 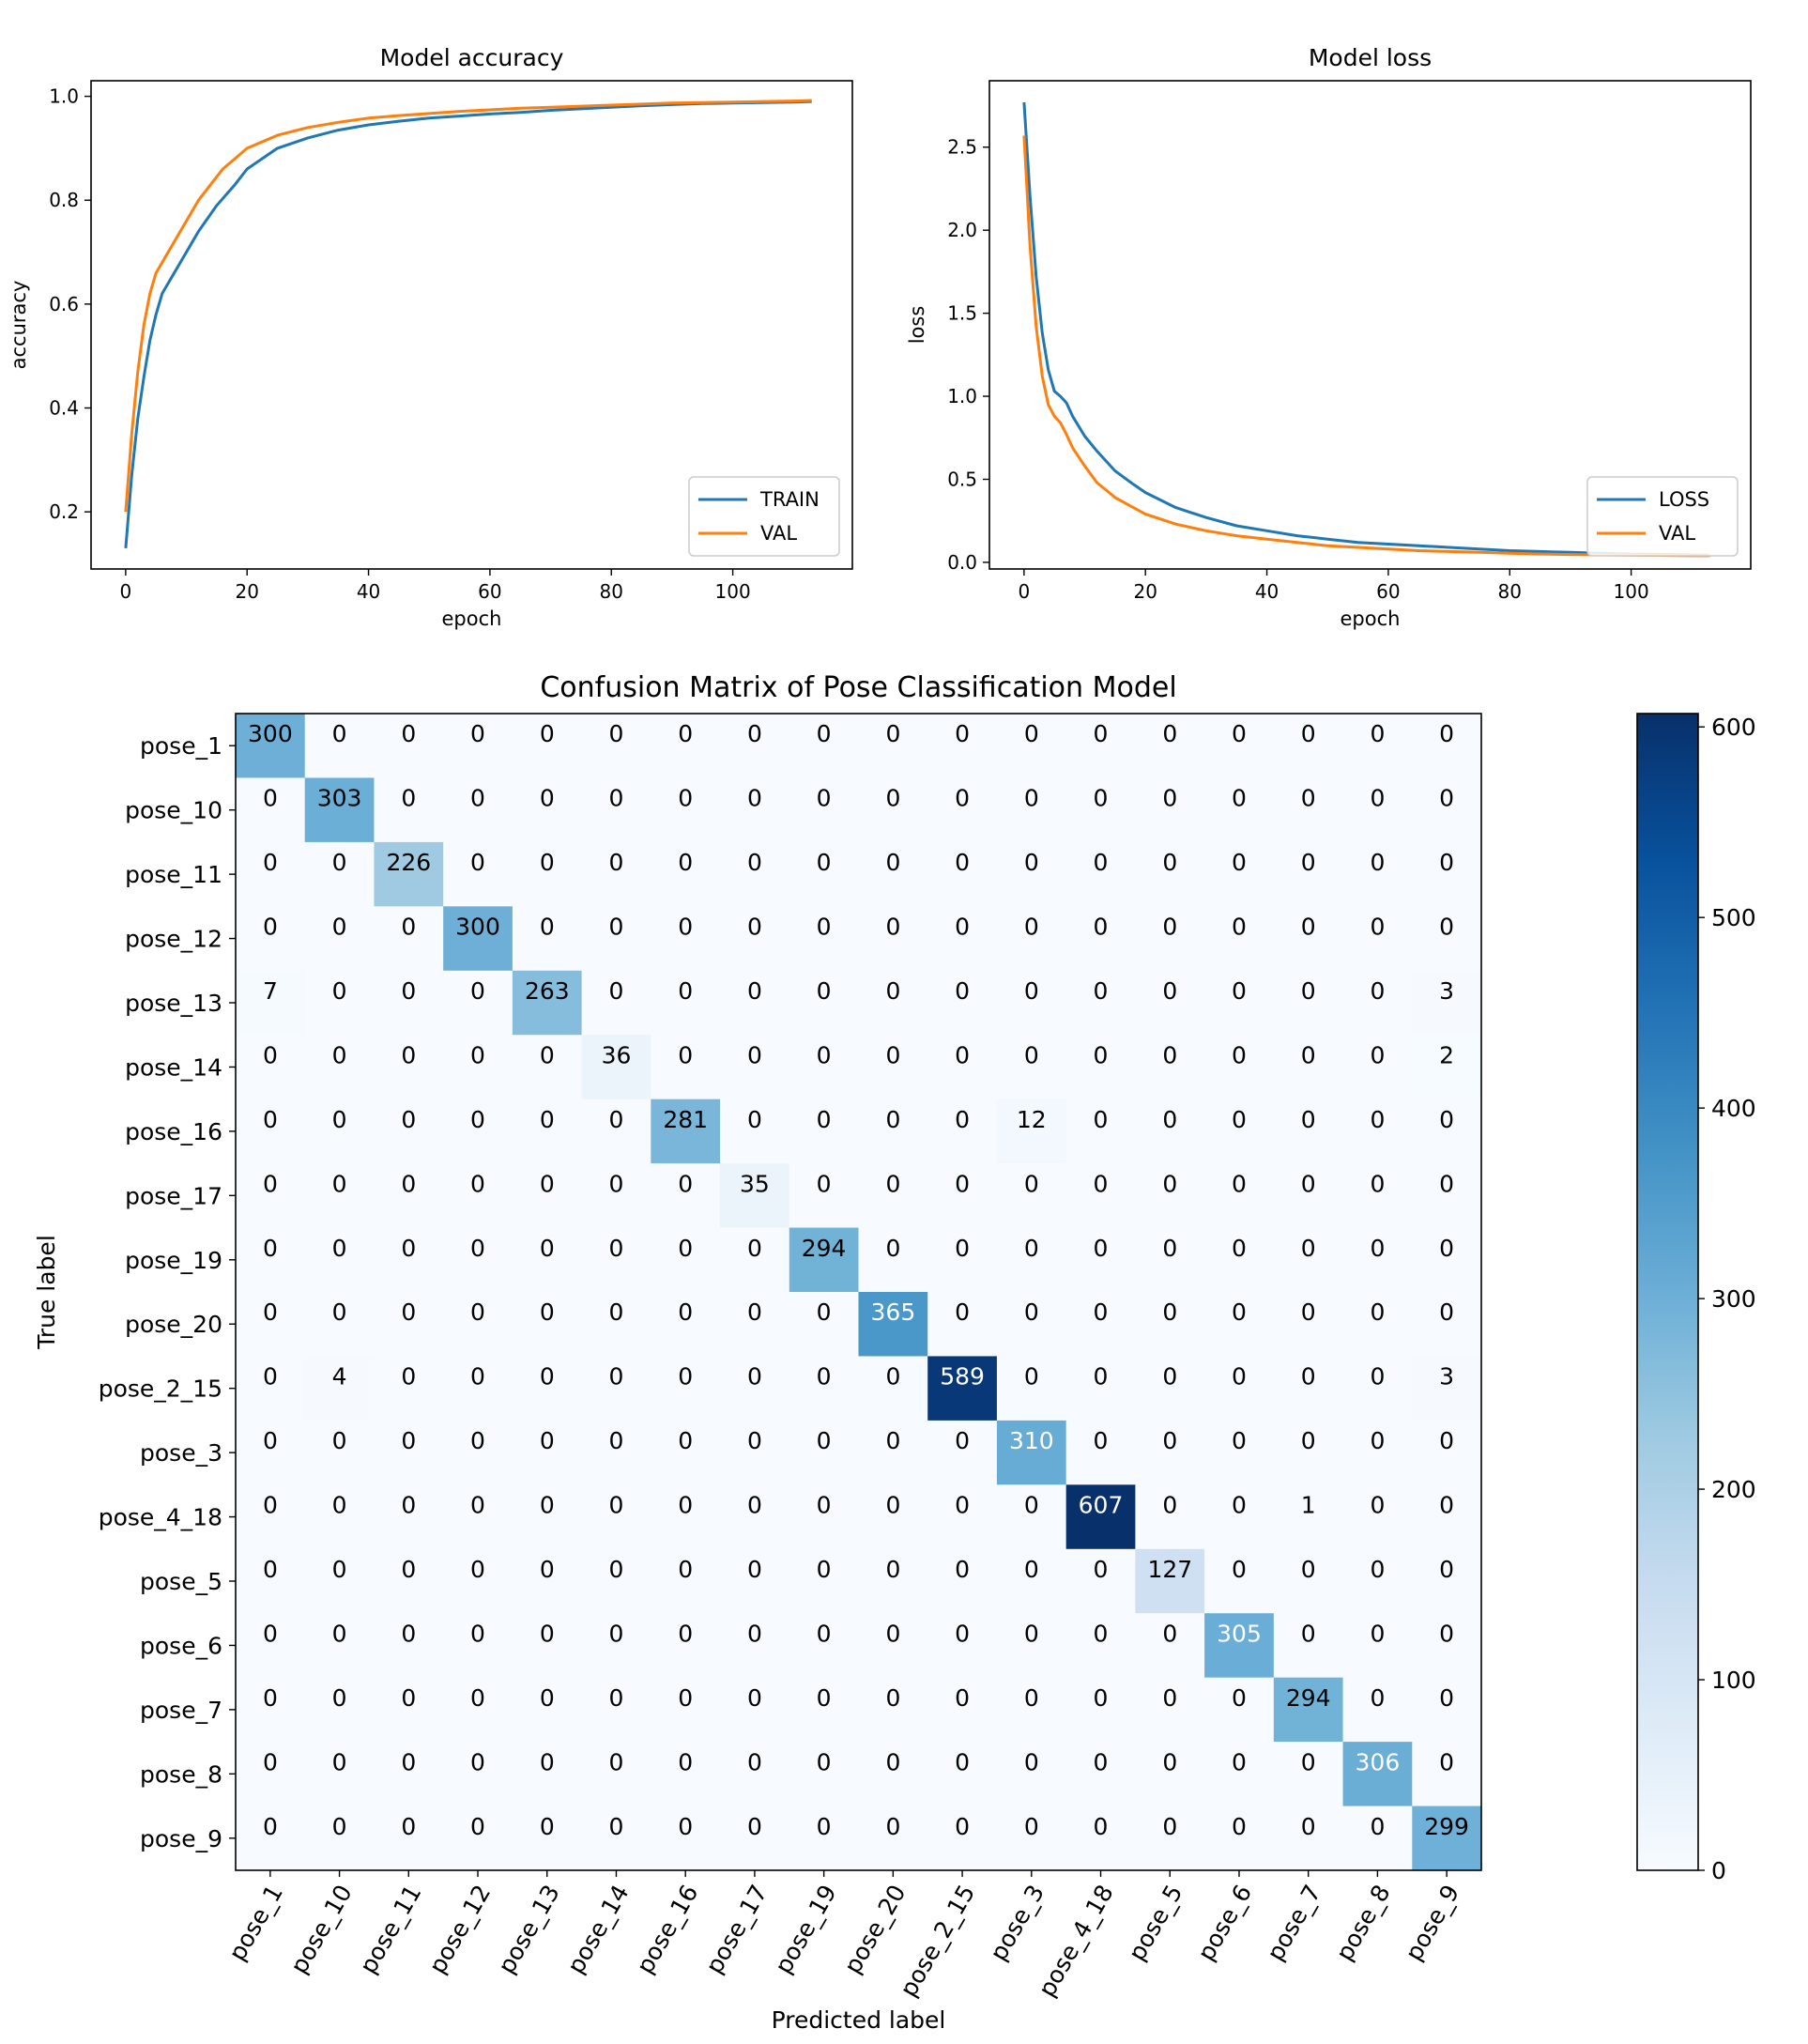 I want to click on cm-x-tick-label: pose_10, so click(x=321, y=1929).